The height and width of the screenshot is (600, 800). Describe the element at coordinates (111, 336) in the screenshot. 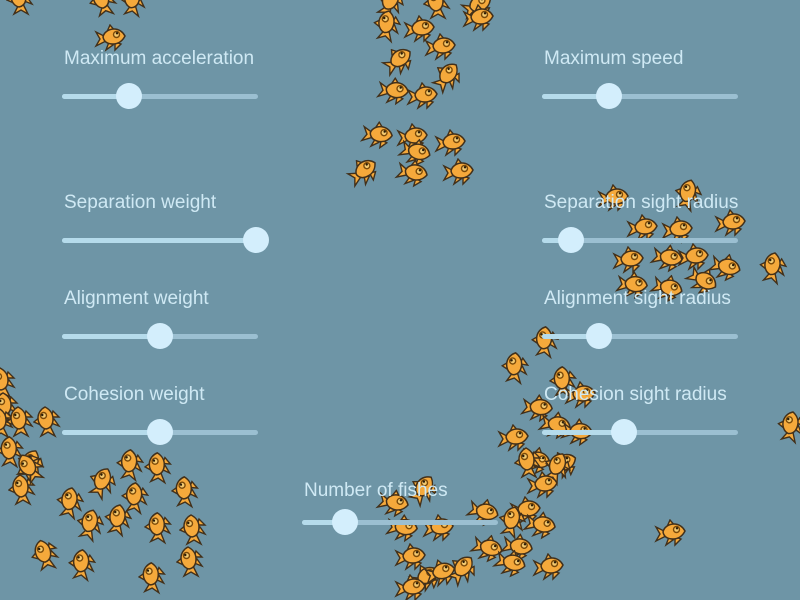

I see `slider-track-fill-alignment-weight` at that location.